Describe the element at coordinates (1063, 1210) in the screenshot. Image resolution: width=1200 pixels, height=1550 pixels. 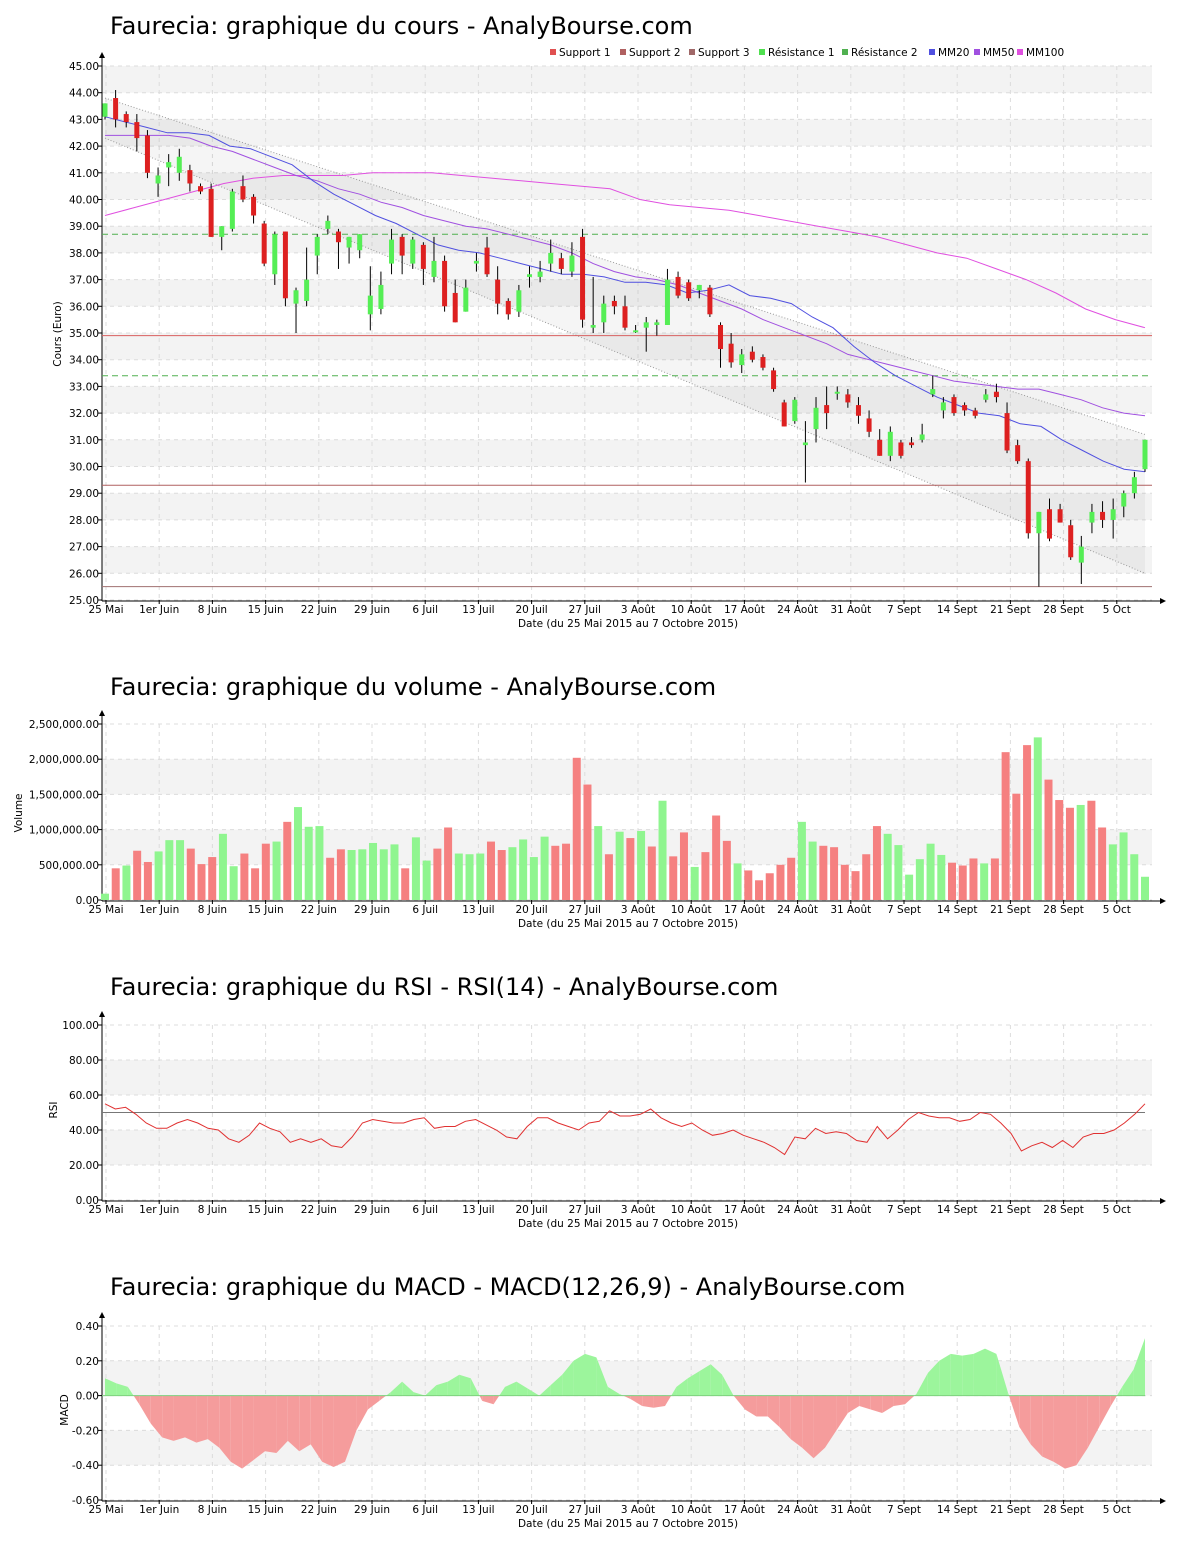
I see `rsi-xtick-label: 28 Sept` at that location.